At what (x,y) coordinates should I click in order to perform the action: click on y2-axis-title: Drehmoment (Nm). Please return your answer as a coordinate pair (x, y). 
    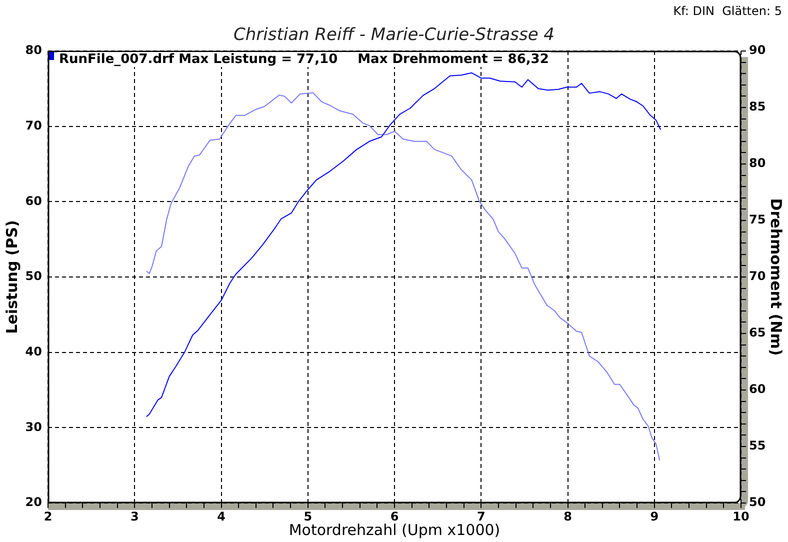
    Looking at the image, I should click on (776, 277).